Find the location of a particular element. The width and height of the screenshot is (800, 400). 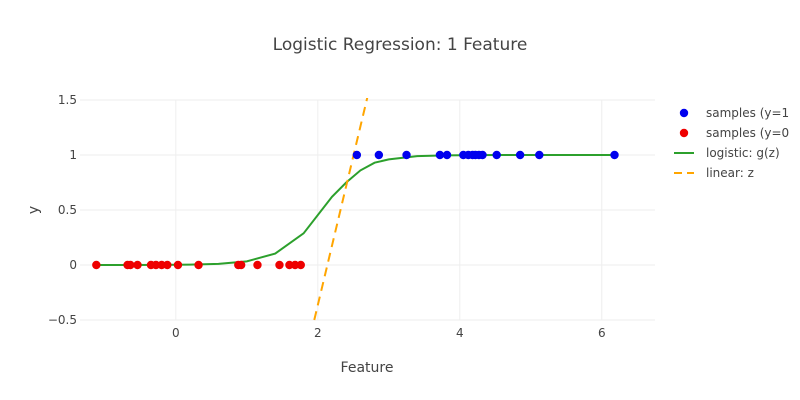

y-tick-label: 1 is located at coordinates (73, 155).